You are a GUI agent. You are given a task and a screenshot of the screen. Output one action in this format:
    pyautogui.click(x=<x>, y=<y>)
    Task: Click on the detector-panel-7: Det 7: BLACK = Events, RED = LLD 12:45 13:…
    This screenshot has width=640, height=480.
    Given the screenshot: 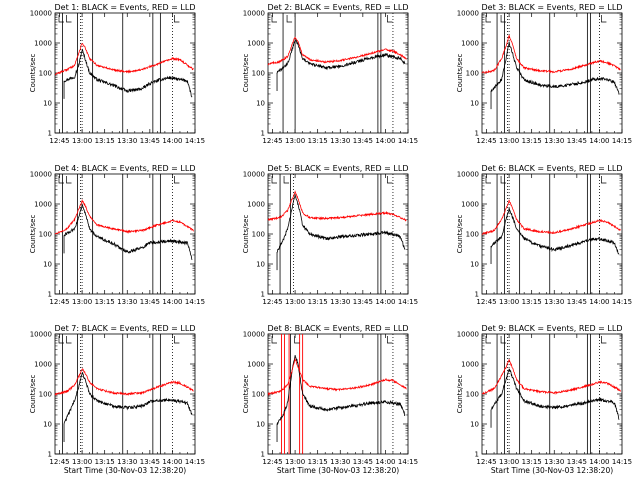 What is the action you would take?
    pyautogui.click(x=117, y=399)
    